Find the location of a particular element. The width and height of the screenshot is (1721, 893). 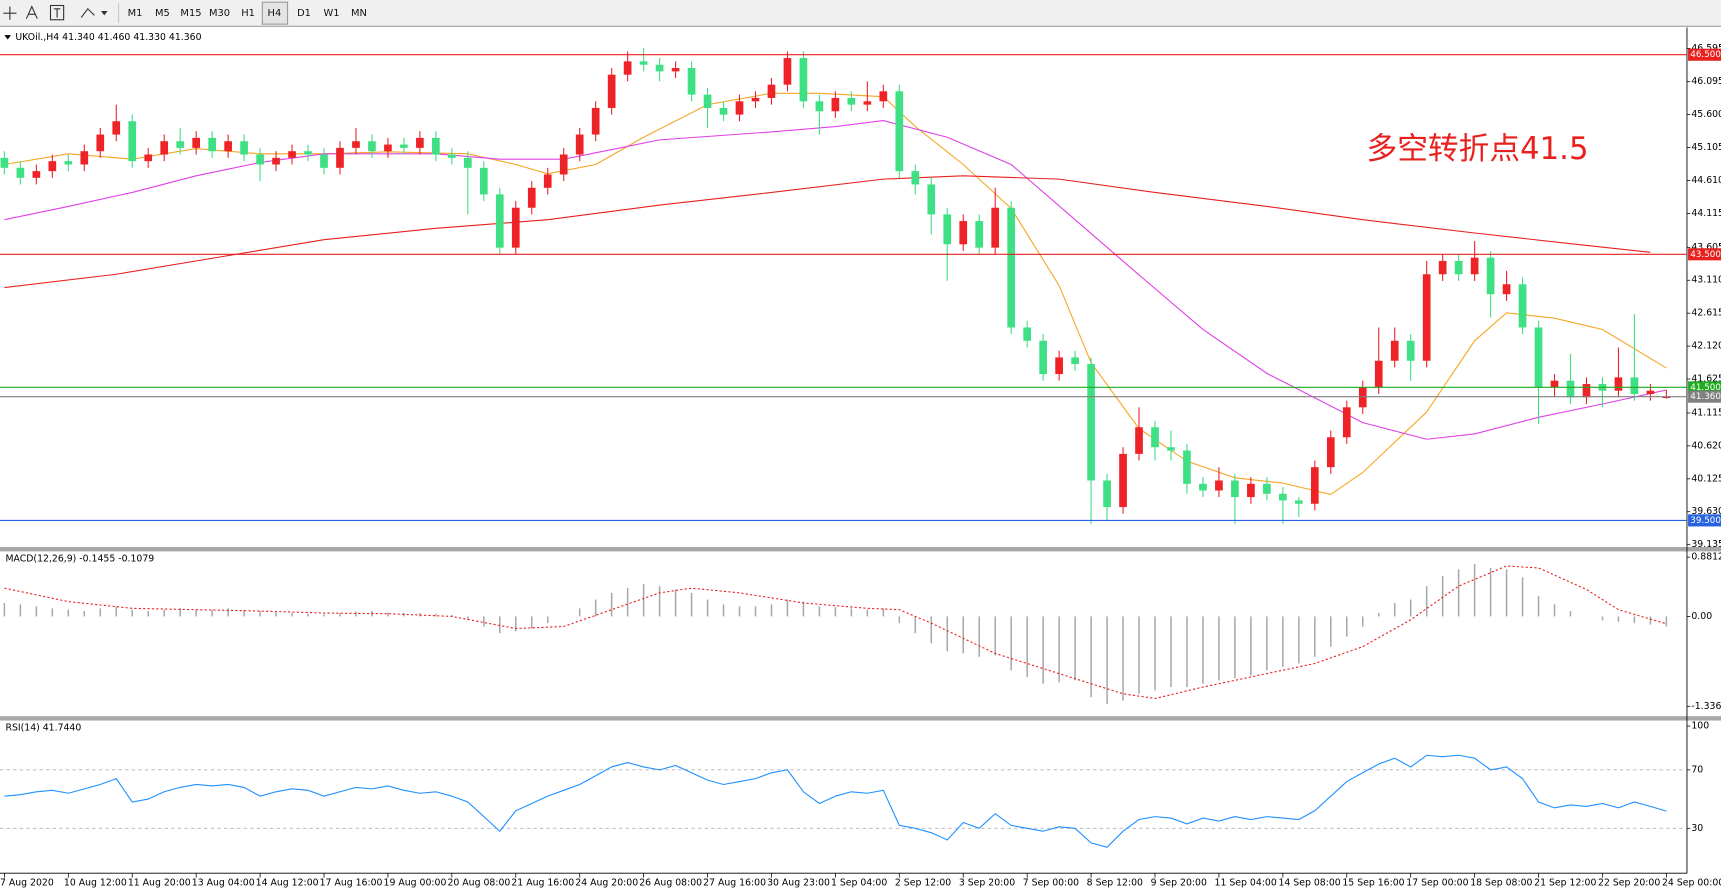

crosshair-tool is located at coordinates (10, 13).